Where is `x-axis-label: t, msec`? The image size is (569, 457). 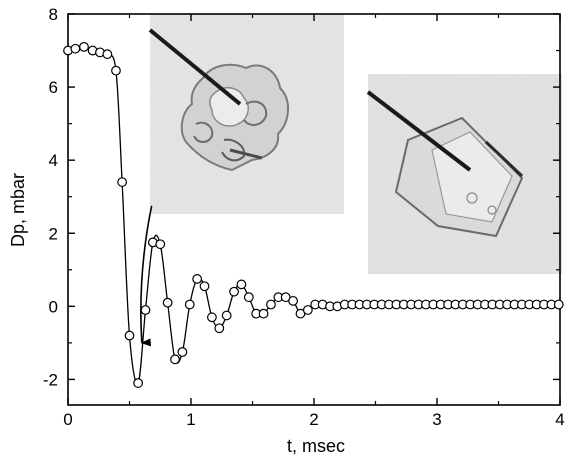 x-axis-label: t, msec is located at coordinates (316, 446).